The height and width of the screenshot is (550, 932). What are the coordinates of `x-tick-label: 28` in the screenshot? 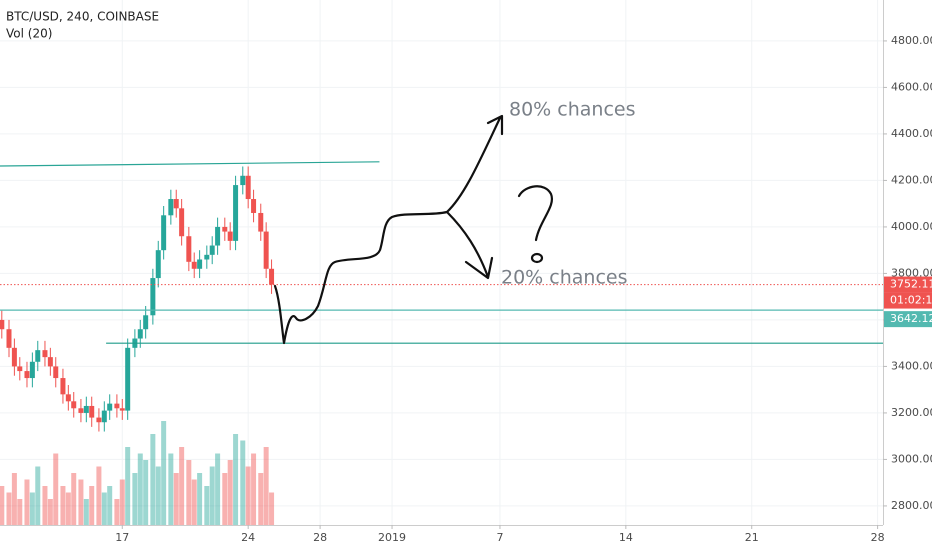 It's located at (320, 537).